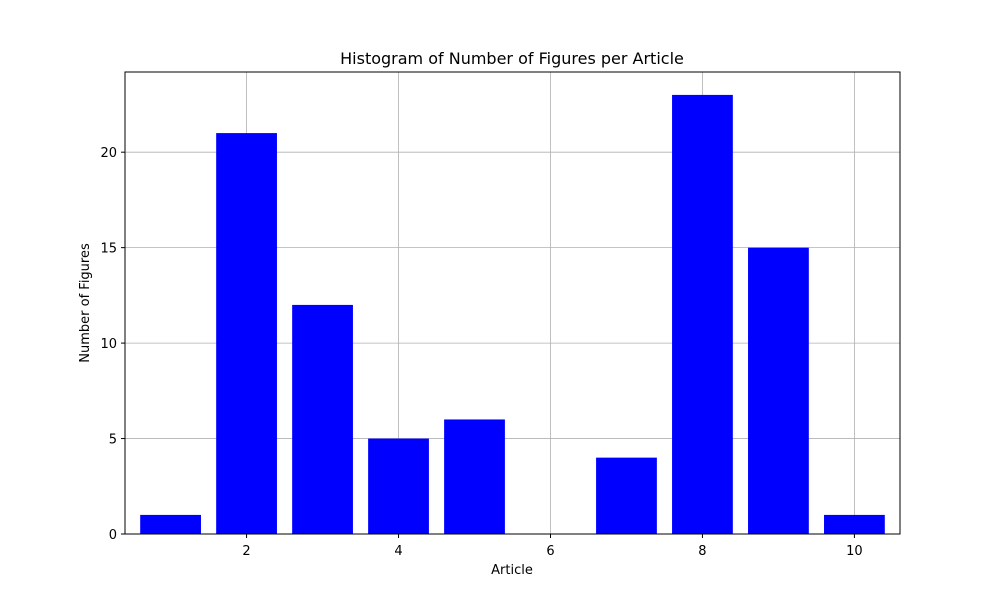 This screenshot has height=604, width=1000. What do you see at coordinates (854, 551) in the screenshot?
I see `x-tick-label: 10` at bounding box center [854, 551].